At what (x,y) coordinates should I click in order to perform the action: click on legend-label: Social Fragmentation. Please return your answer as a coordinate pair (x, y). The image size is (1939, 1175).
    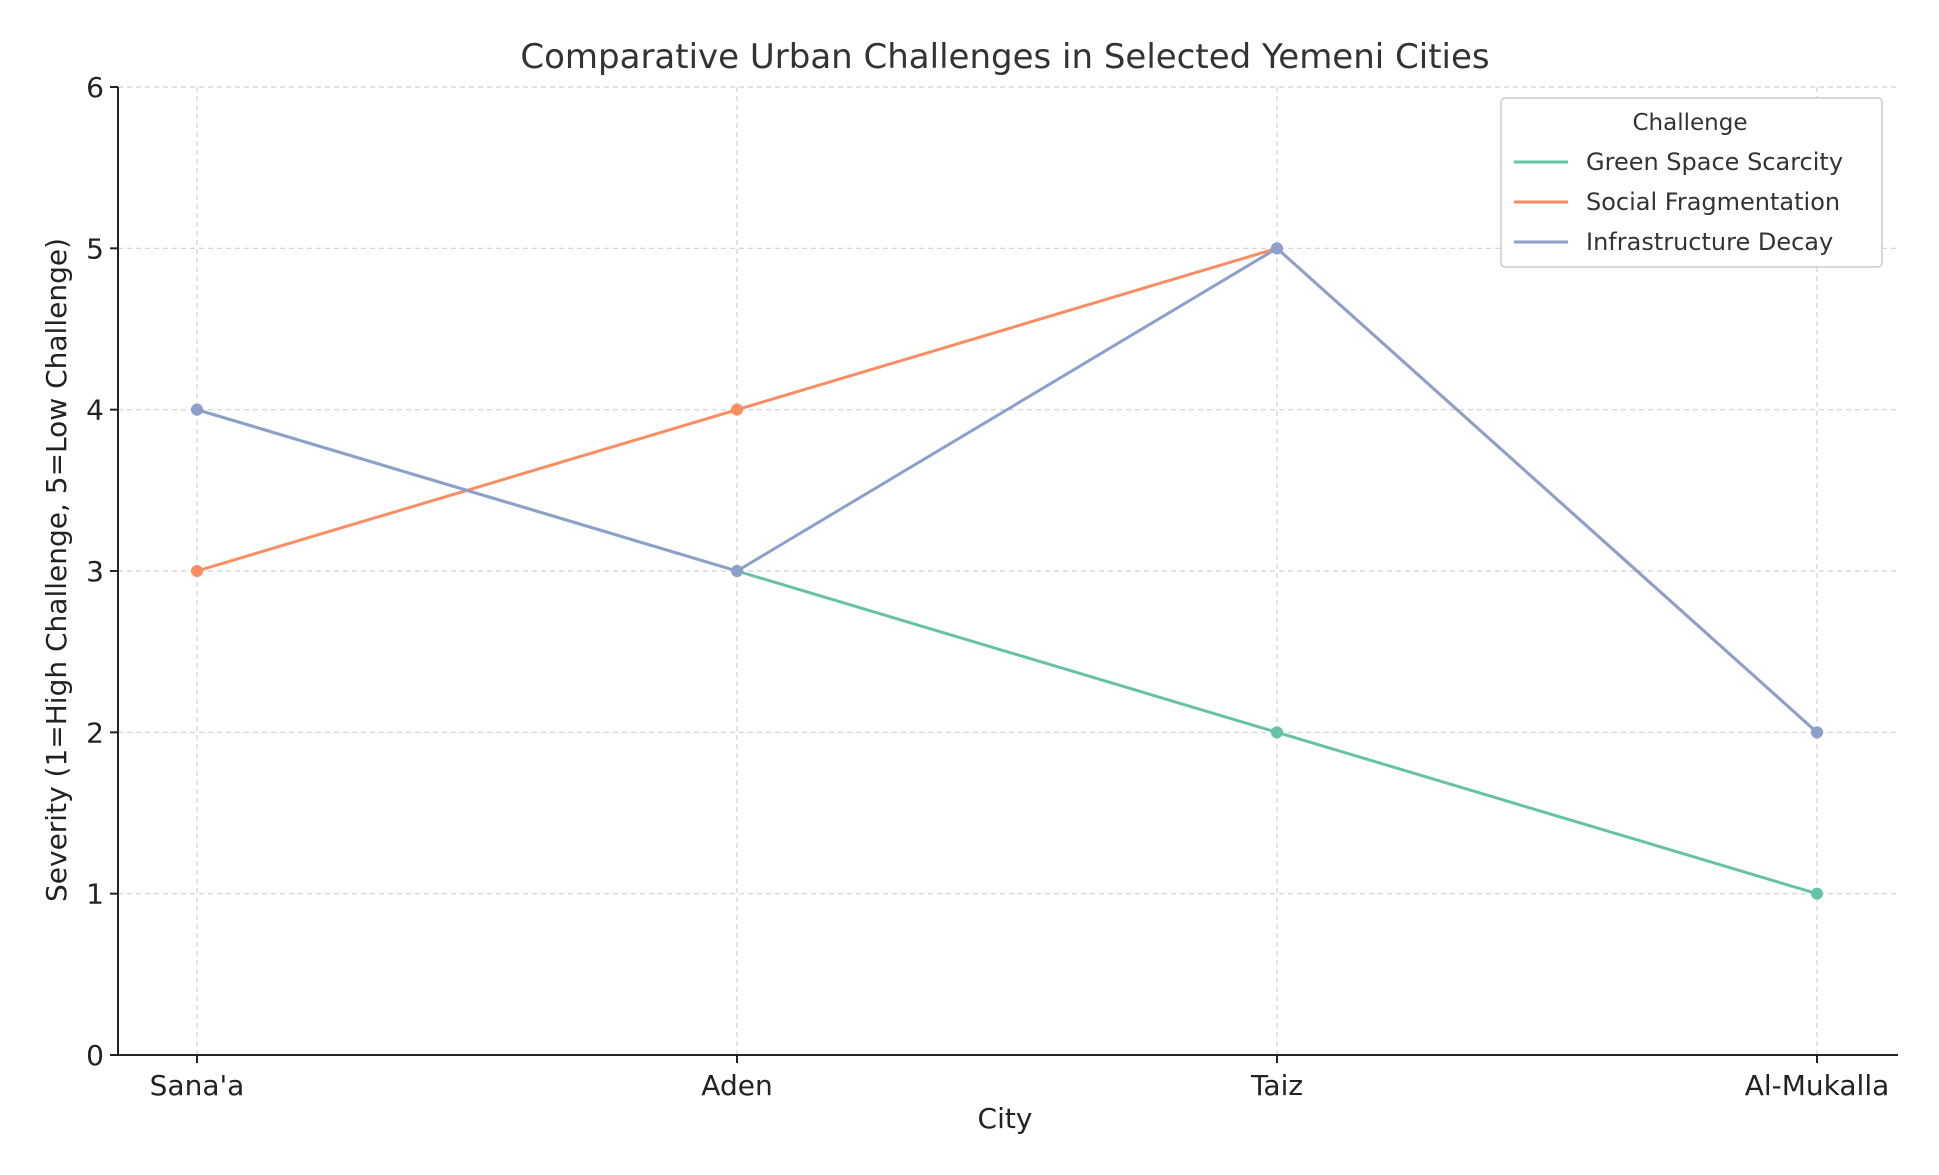
    Looking at the image, I should click on (1713, 202).